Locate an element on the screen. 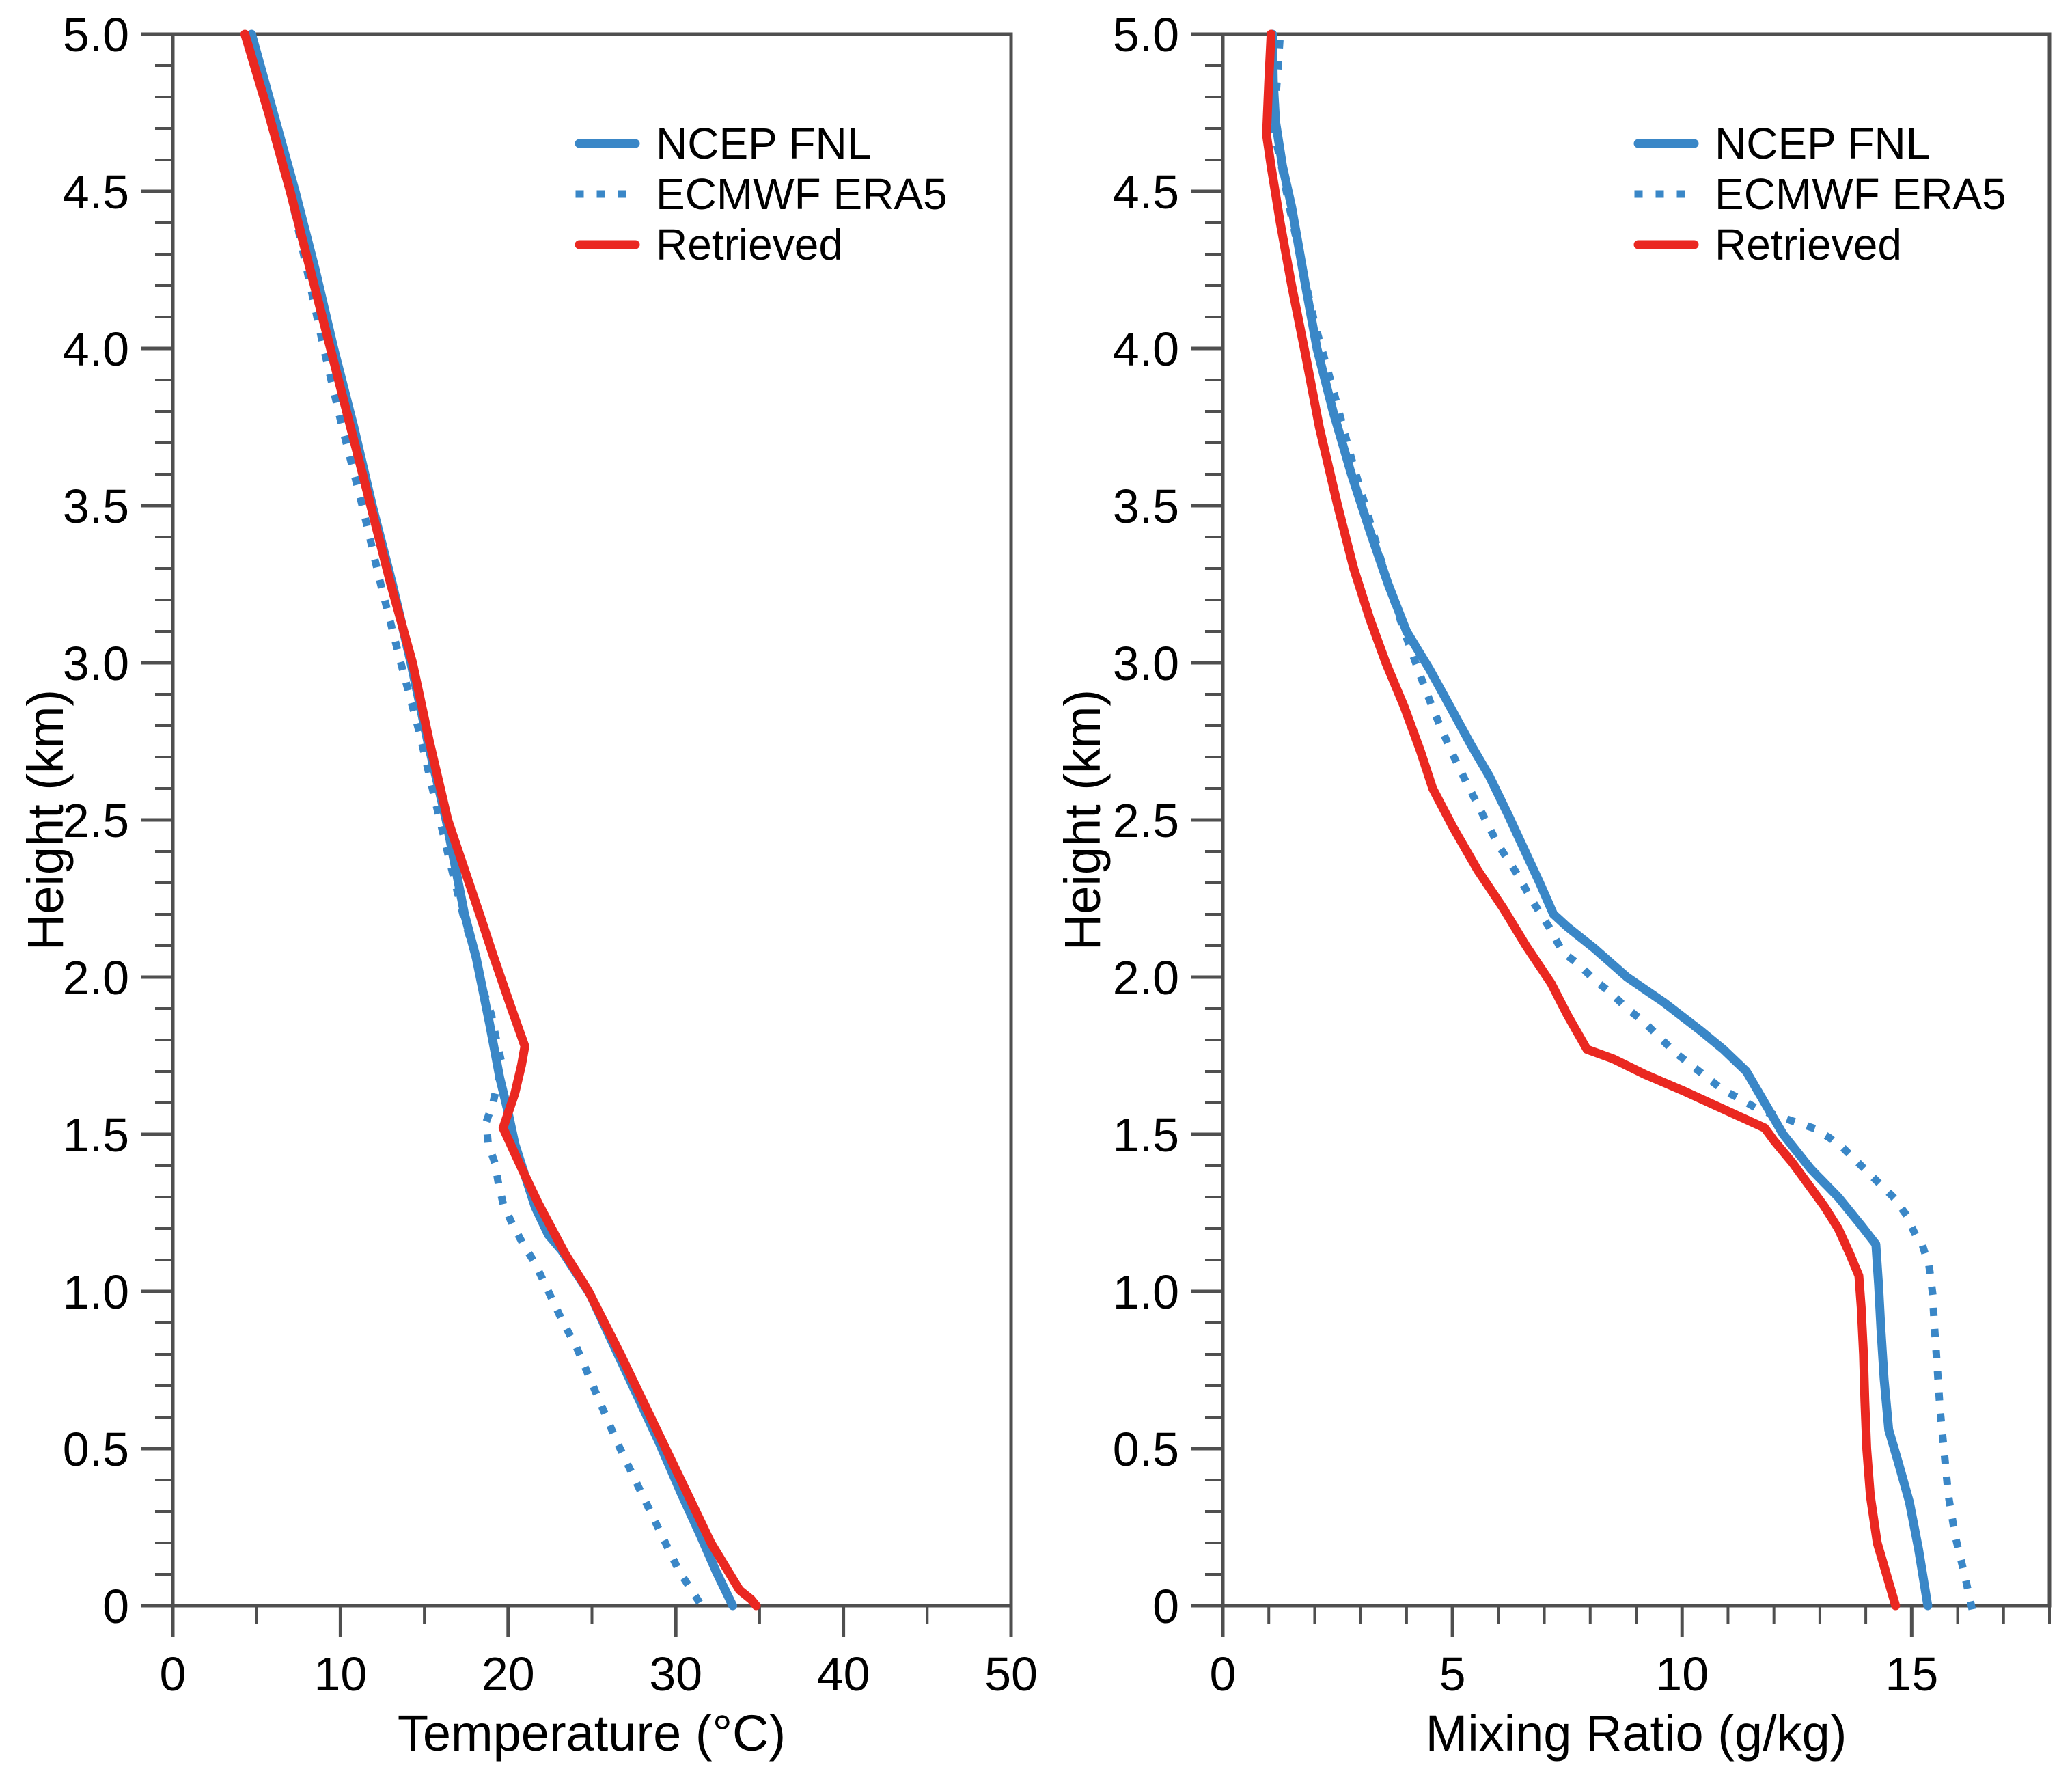 This screenshot has width=2072, height=1767. x-axis-title-mixing-ratio: Mixing Ratio (g/kg) is located at coordinates (1637, 1734).